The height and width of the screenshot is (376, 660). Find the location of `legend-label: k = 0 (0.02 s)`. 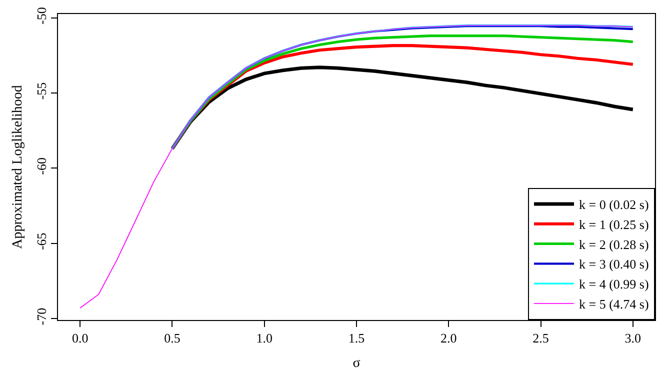

legend-label: k = 0 (0.02 s) is located at coordinates (614, 204).